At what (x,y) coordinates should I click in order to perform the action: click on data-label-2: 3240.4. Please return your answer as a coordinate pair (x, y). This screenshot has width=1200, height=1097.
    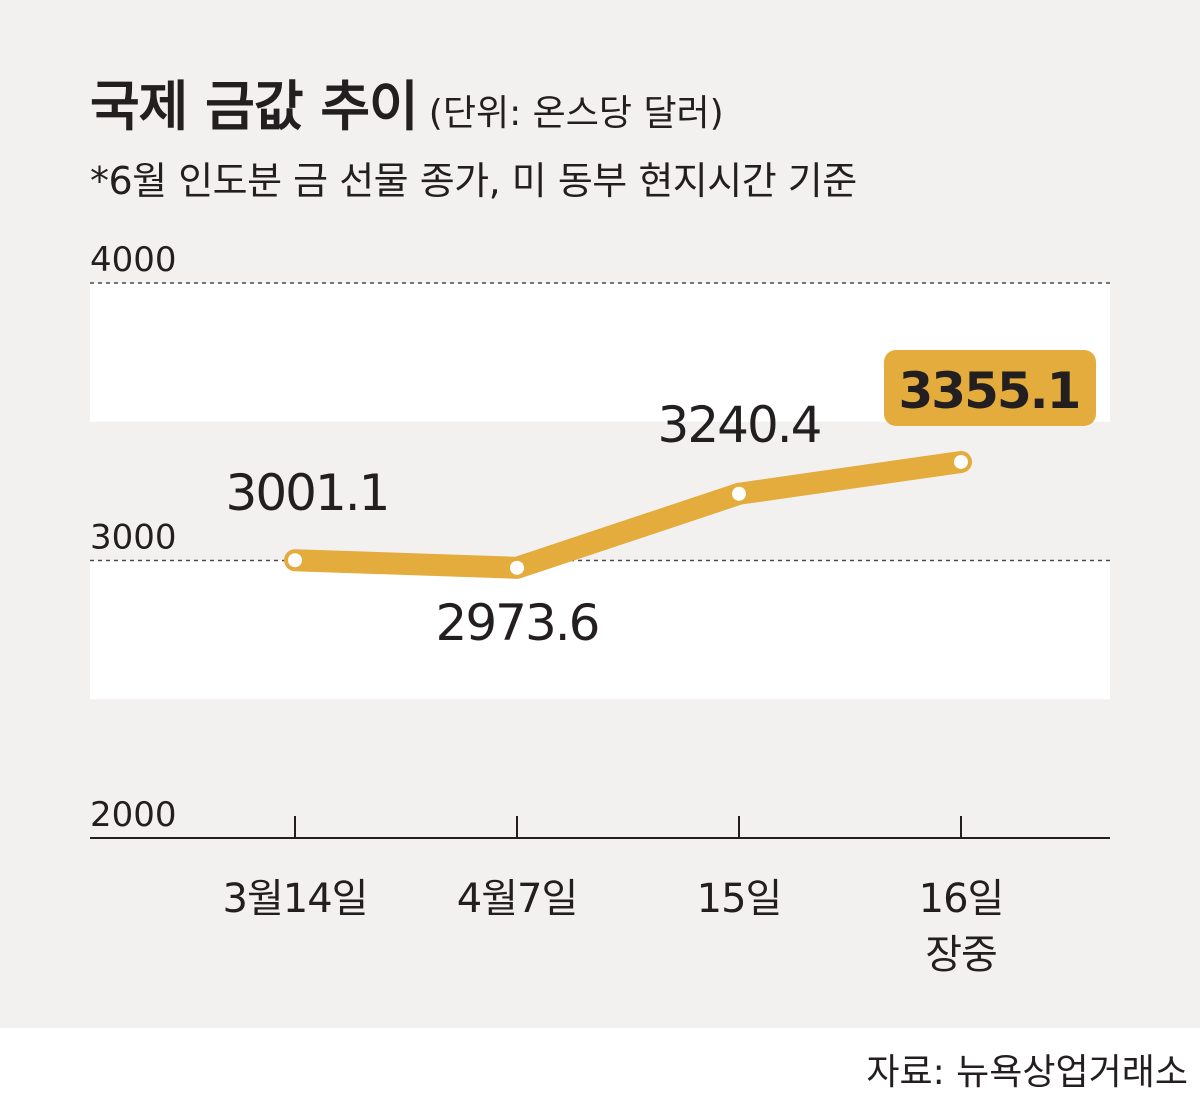
    Looking at the image, I should click on (739, 425).